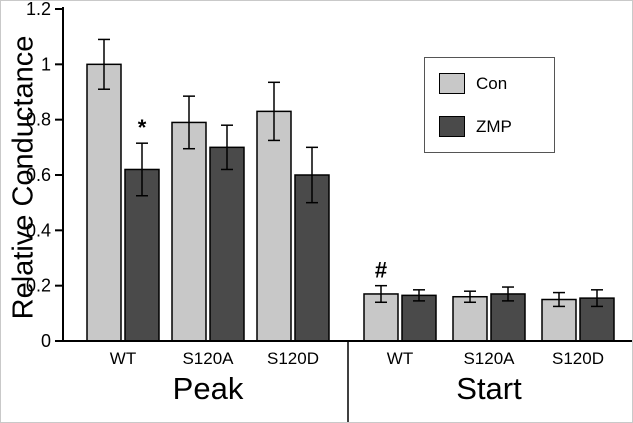 This screenshot has height=423, width=633. Describe the element at coordinates (227, 244) in the screenshot. I see `bar-peak-s120a-zmp` at that location.